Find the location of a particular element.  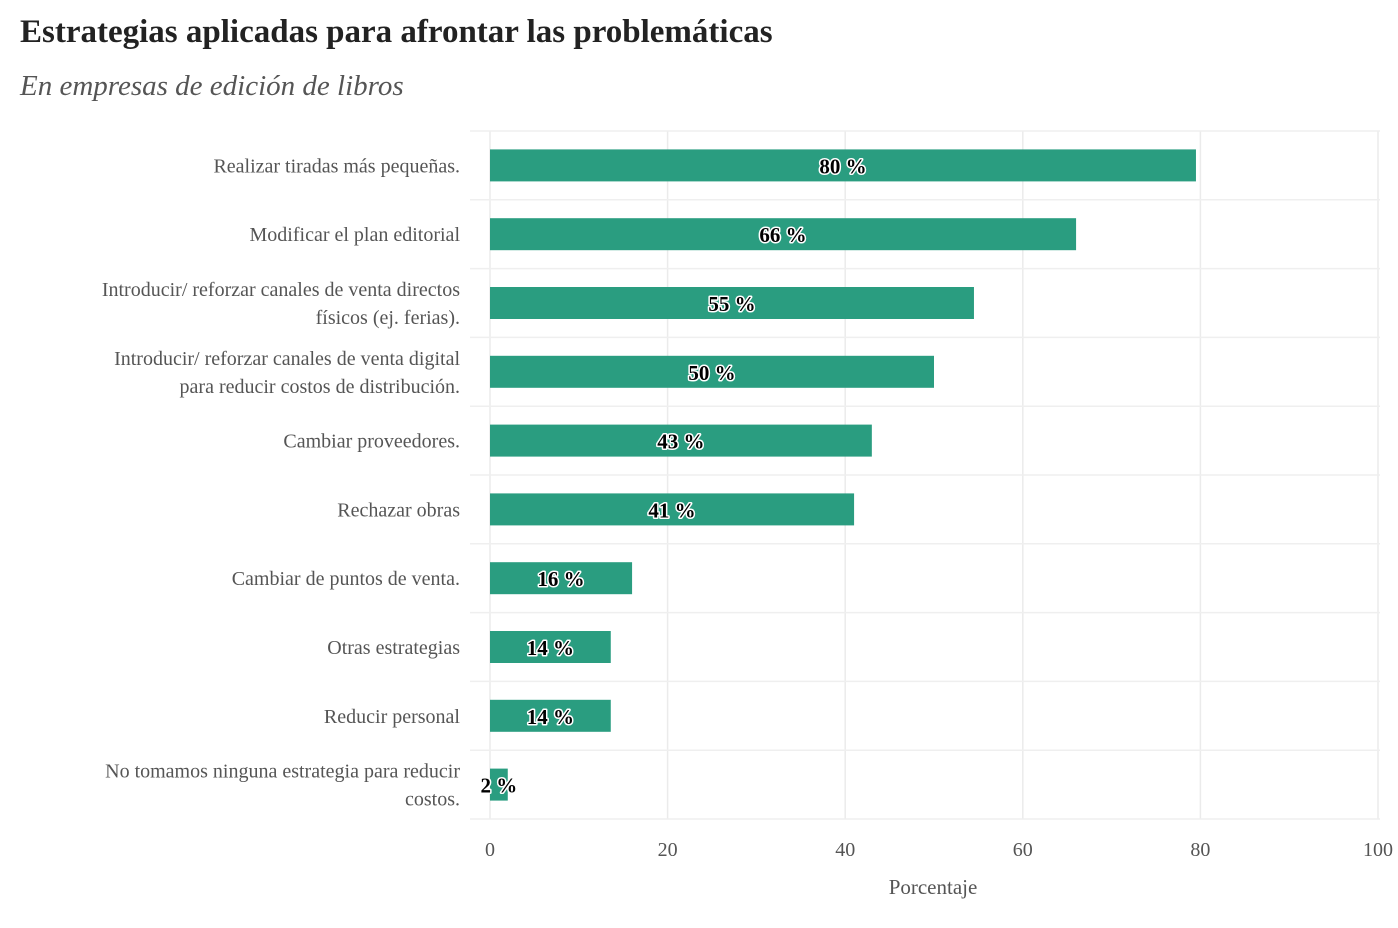

bar-data-label: 2 % is located at coordinates (499, 786).